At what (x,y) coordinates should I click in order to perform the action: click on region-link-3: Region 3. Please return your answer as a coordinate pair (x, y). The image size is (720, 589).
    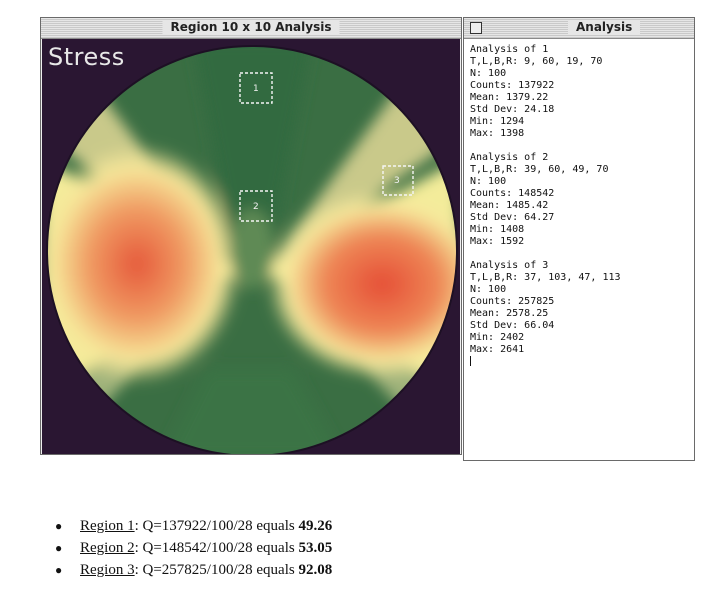
    Looking at the image, I should click on (107, 570).